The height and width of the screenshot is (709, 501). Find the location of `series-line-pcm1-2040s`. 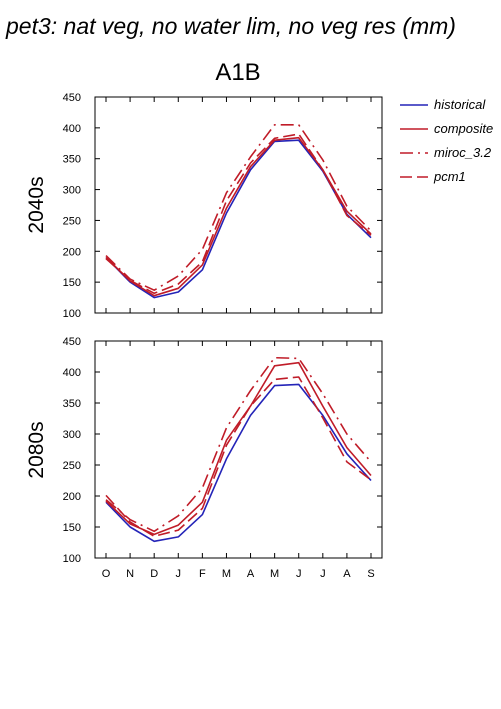

series-line-pcm1-2040s is located at coordinates (238, 214).